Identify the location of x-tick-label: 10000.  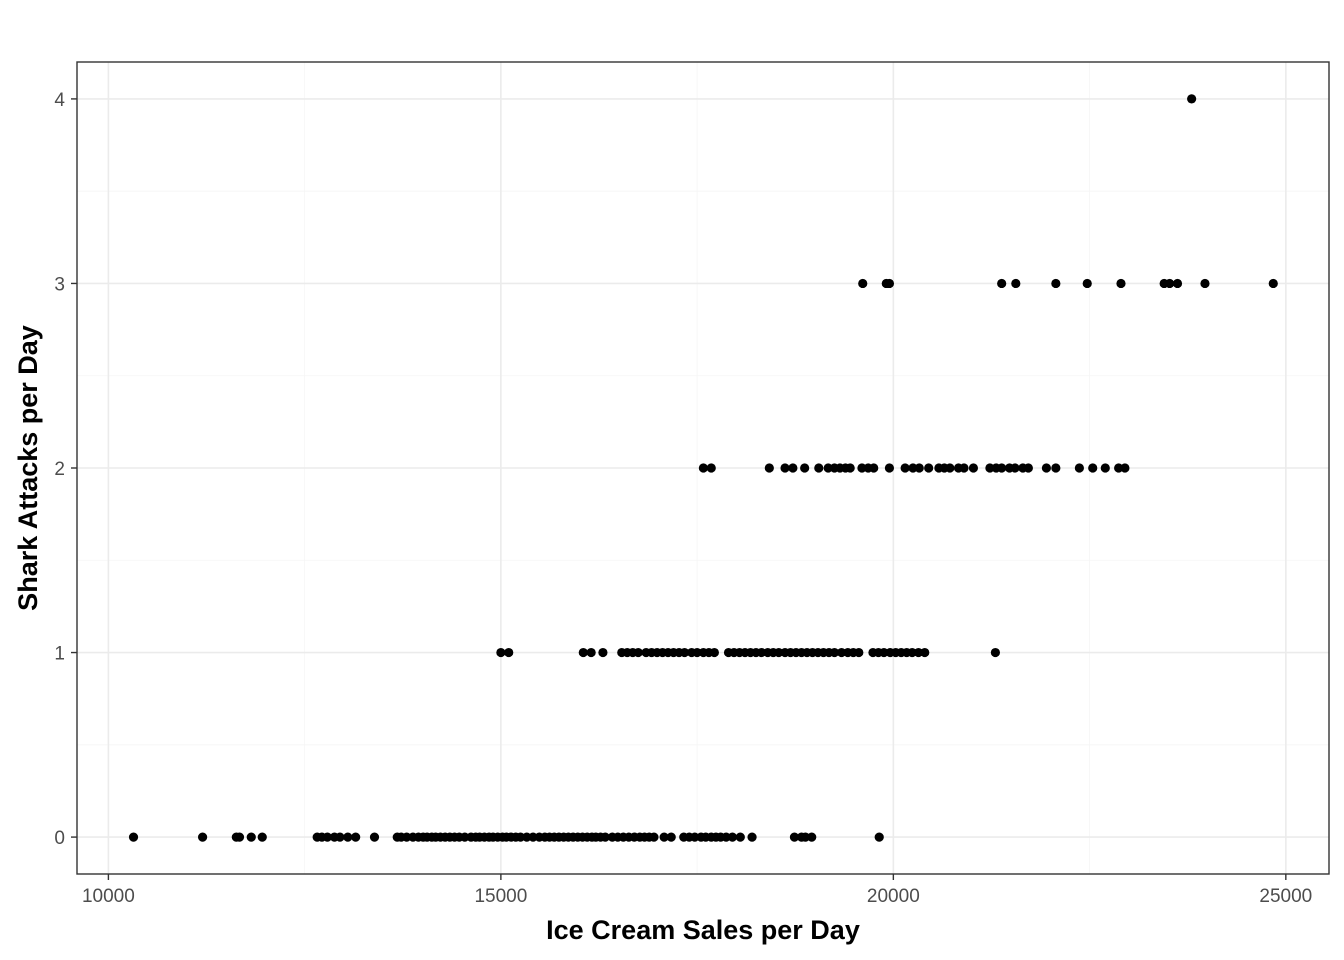
(108, 896).